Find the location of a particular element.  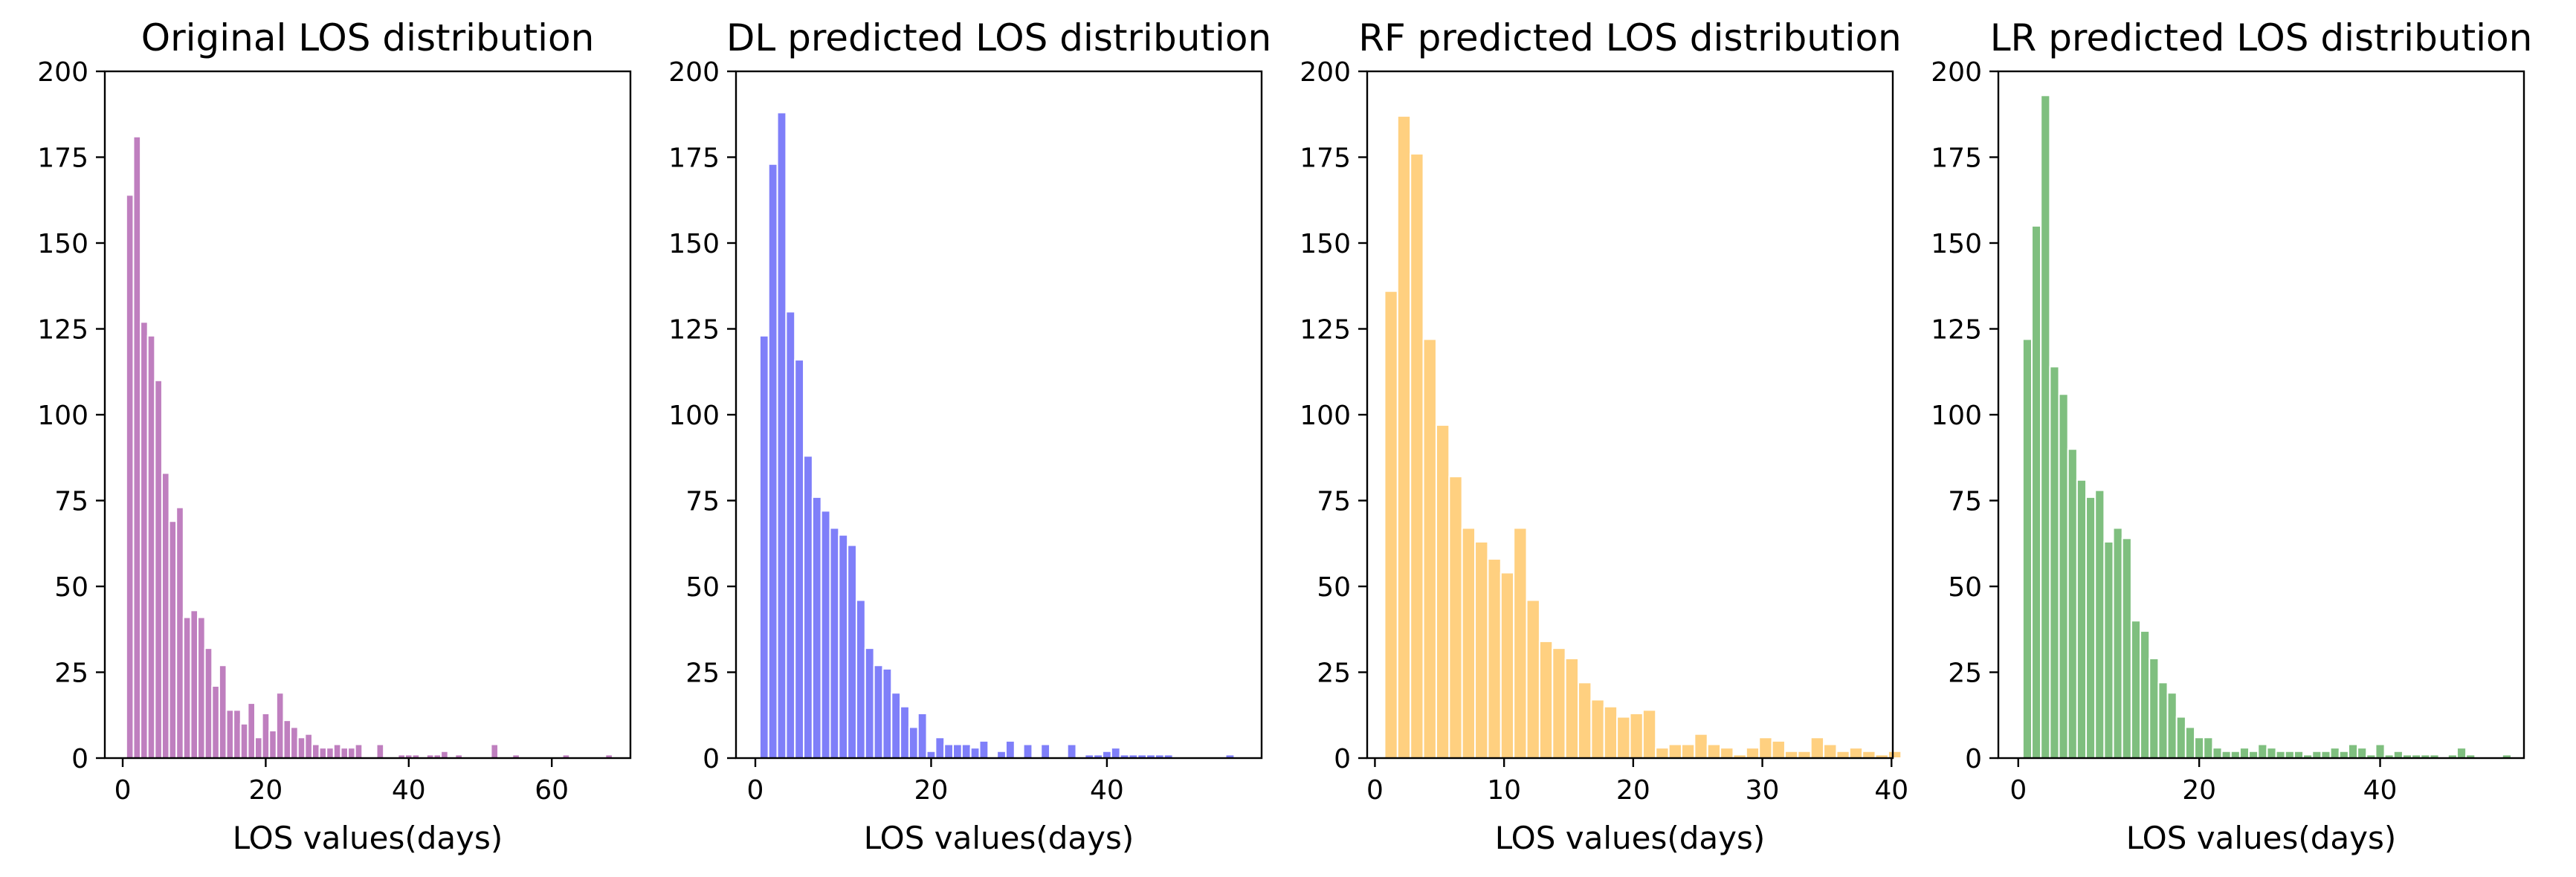

bars-rf is located at coordinates (1643, 437).